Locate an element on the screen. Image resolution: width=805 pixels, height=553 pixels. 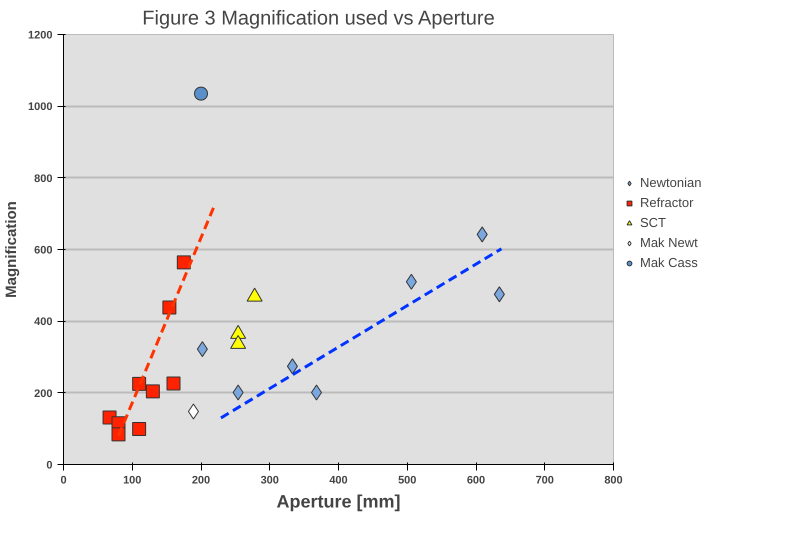
x-tick-label: 400 is located at coordinates (338, 480).